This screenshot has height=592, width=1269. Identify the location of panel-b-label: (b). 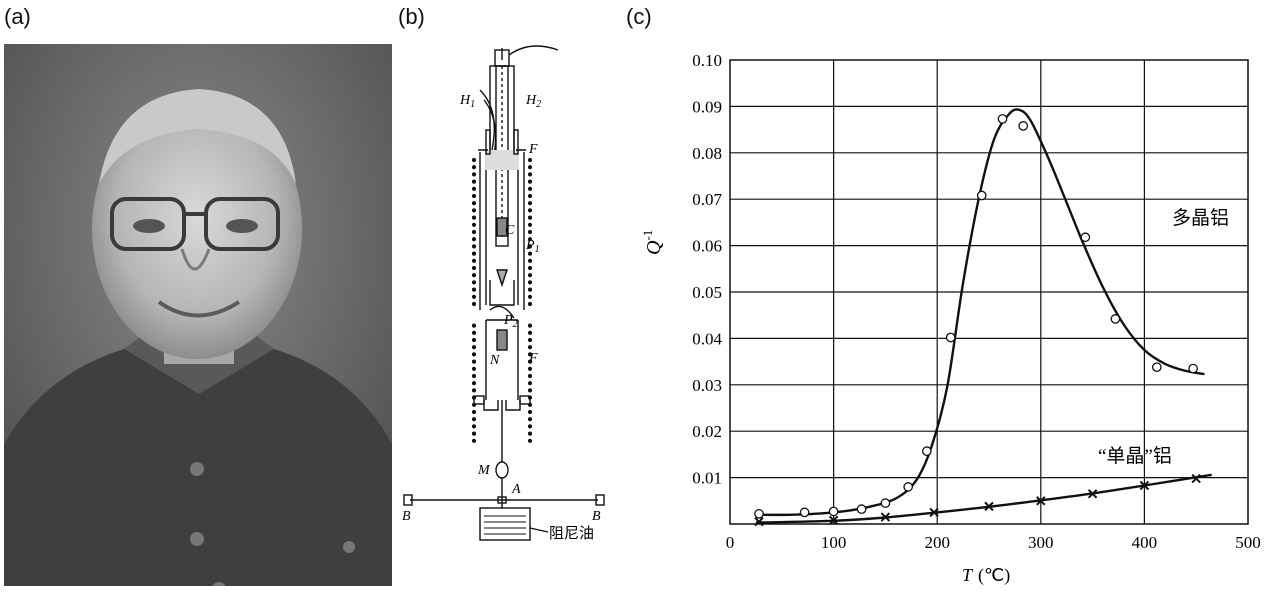
(411, 16).